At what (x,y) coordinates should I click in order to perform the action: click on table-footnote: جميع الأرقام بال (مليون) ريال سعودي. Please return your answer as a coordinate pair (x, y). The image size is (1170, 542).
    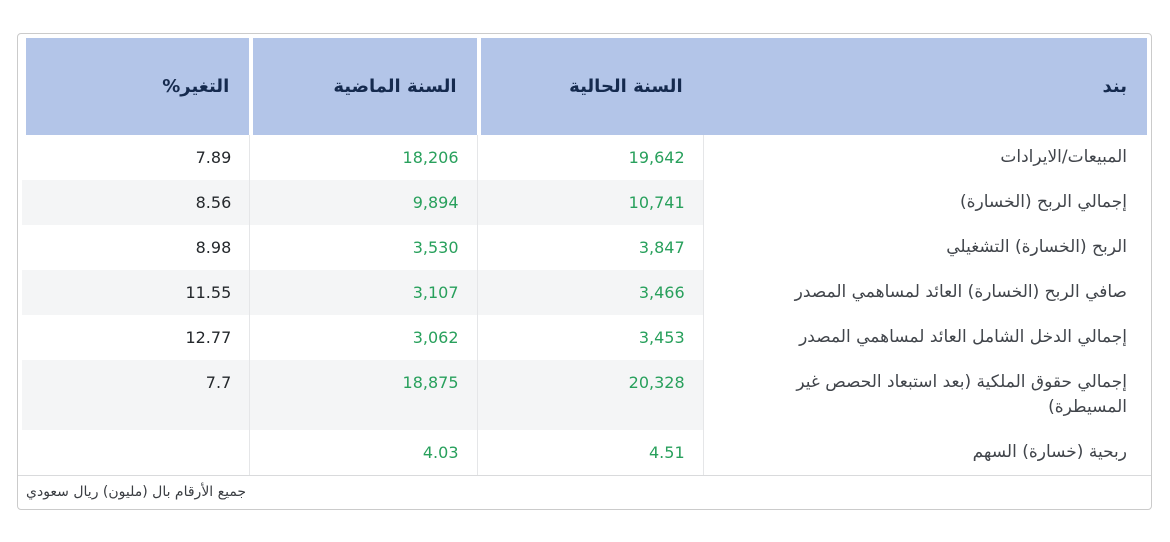
    Looking at the image, I should click on (584, 492).